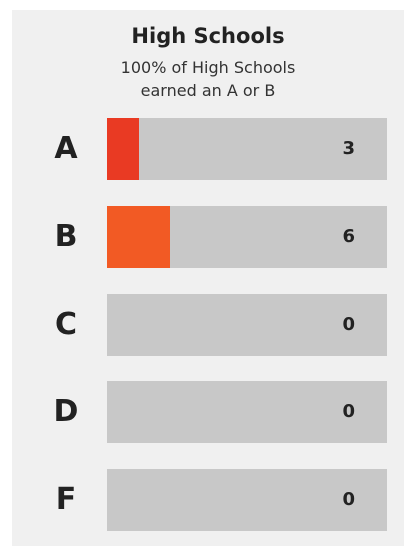 The height and width of the screenshot is (554, 416). I want to click on value-label: 6, so click(348, 236).